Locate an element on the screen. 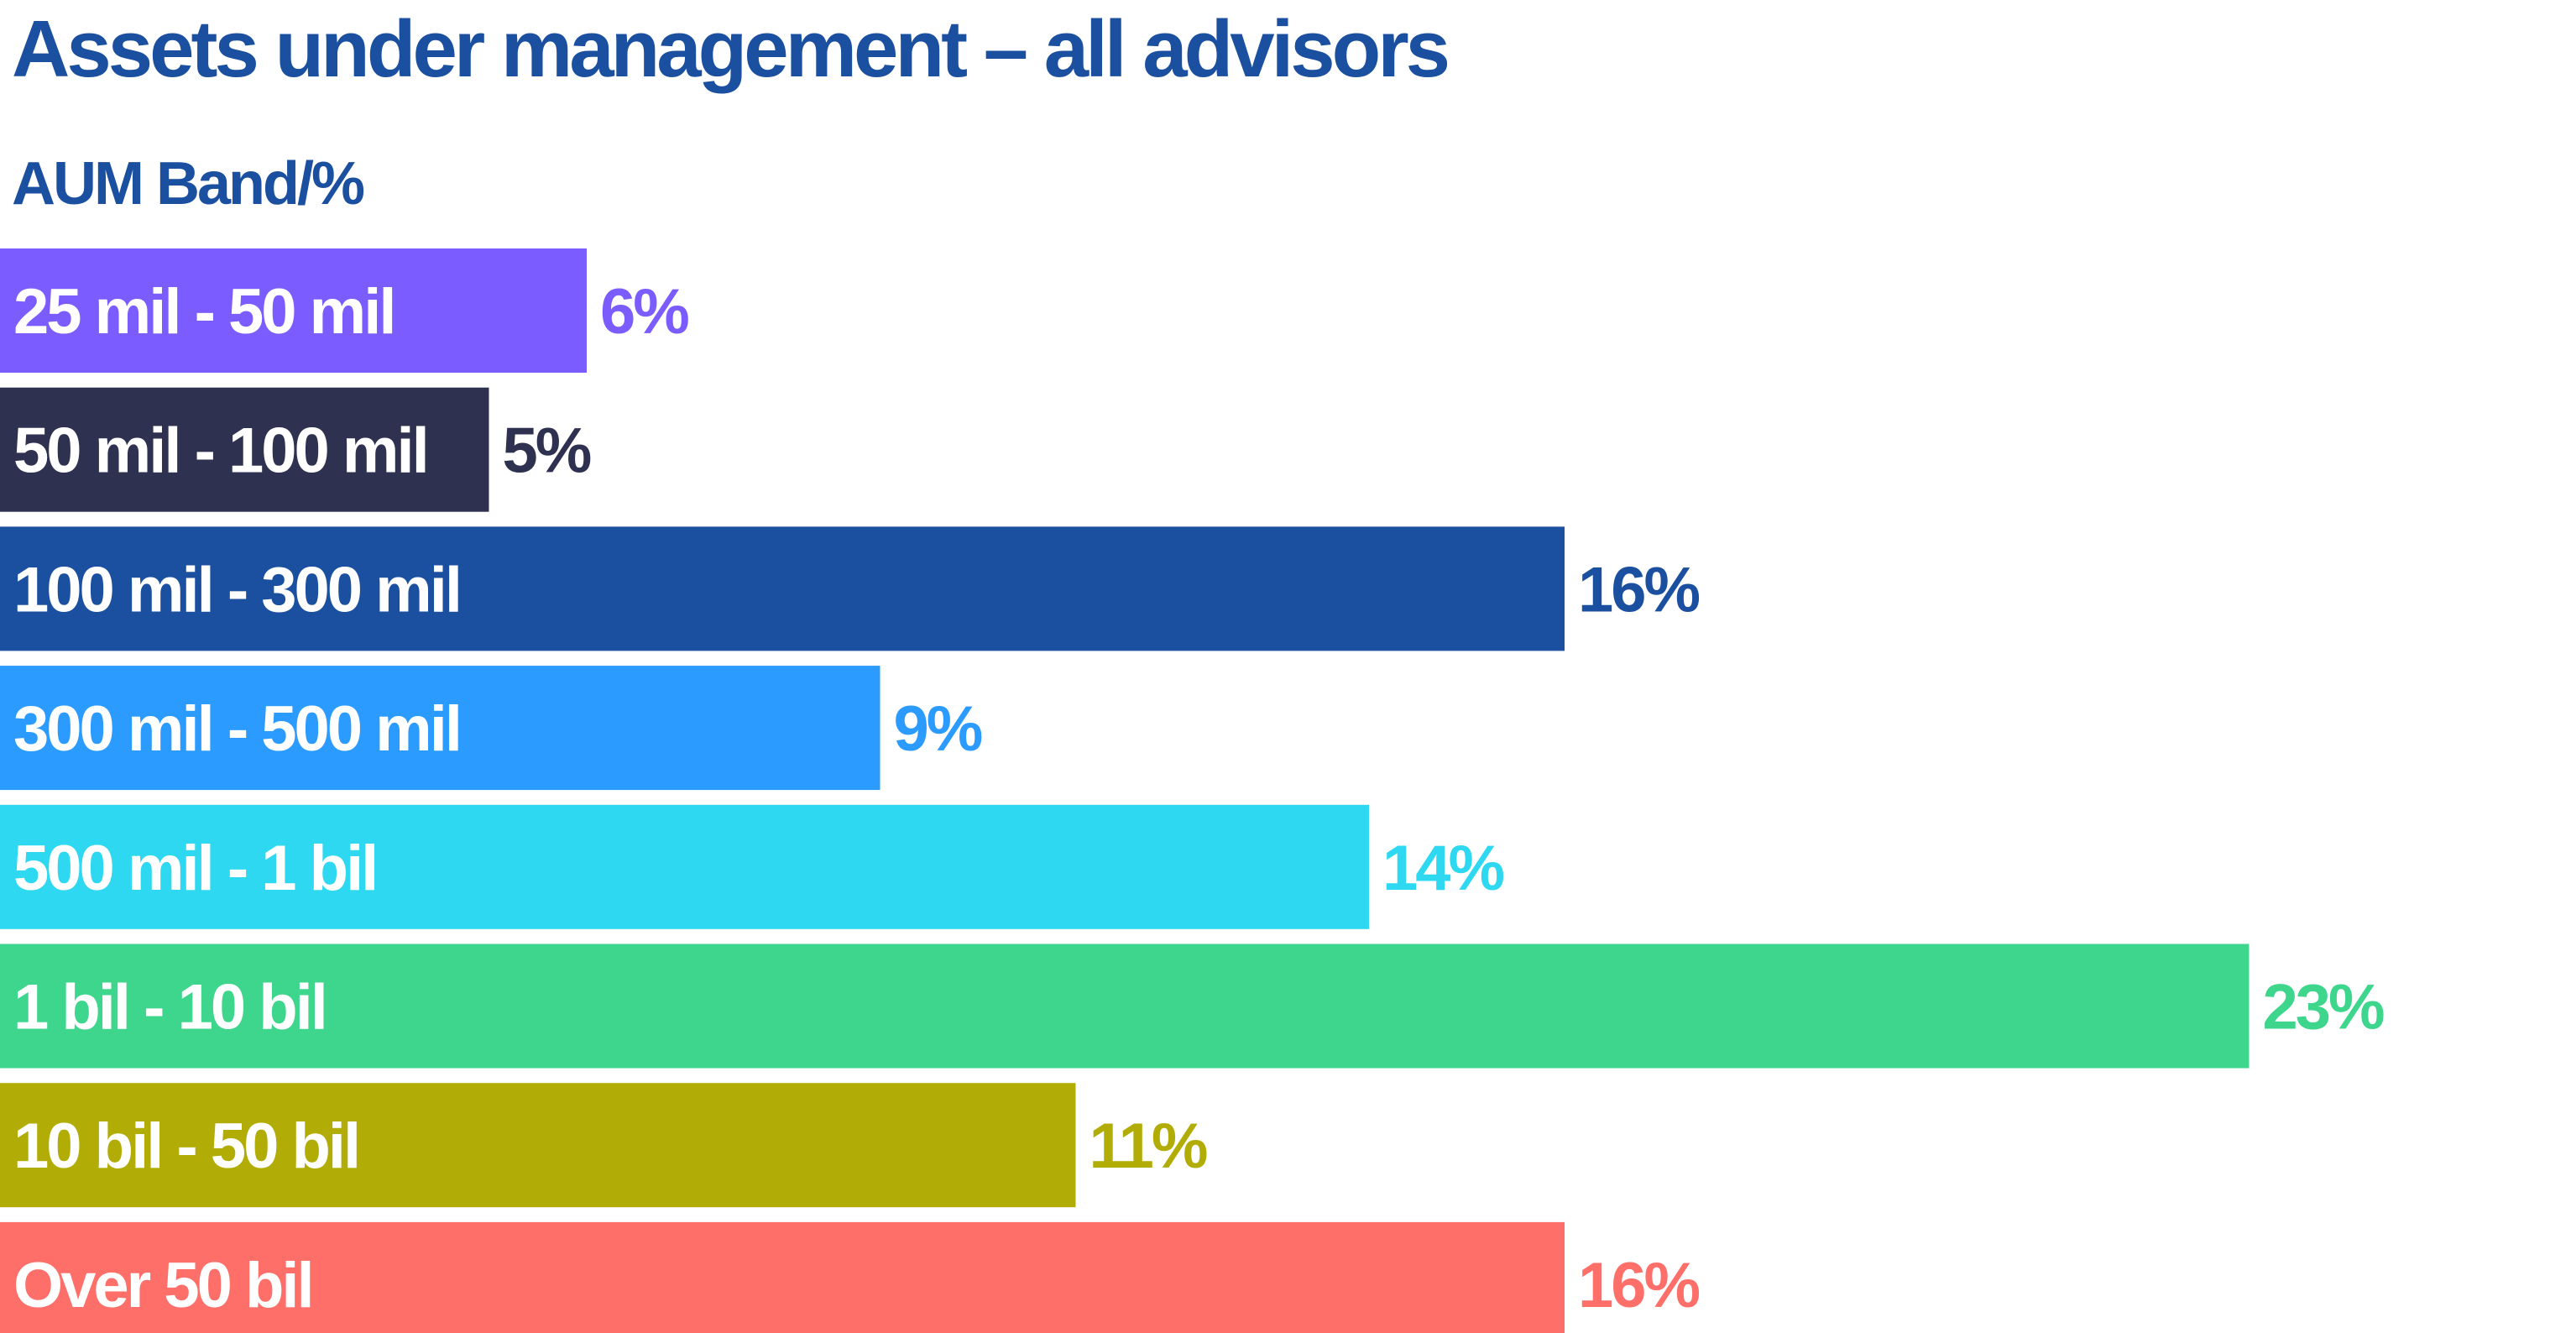  bar-category-label: 300 mil - 500 mil is located at coordinates (236, 729).